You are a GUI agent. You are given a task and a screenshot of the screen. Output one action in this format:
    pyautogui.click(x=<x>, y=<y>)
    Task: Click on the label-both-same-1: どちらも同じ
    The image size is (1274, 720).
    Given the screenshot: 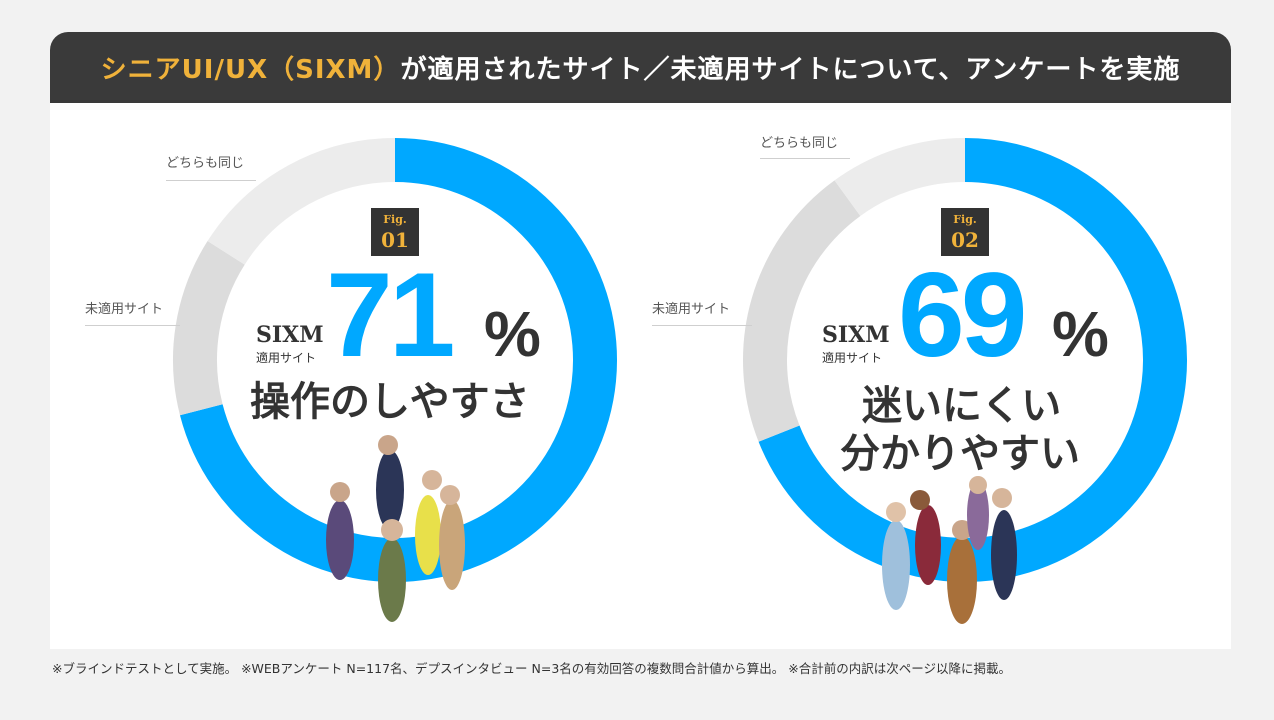 What is the action you would take?
    pyautogui.click(x=205, y=163)
    